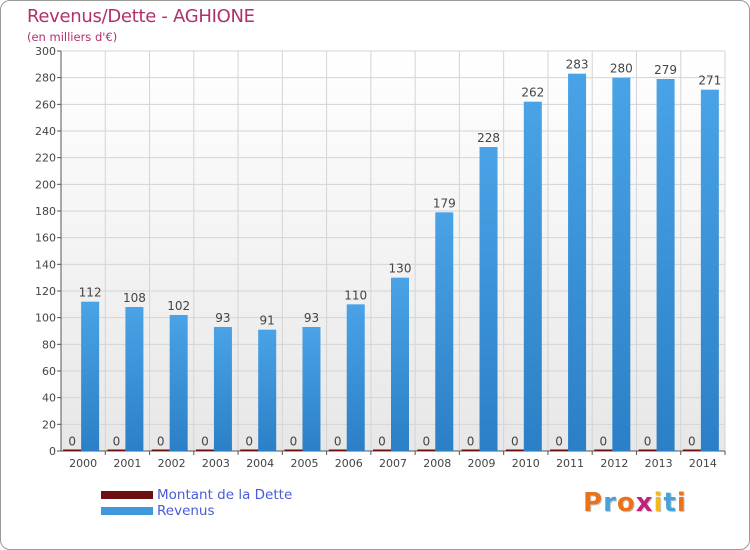 The image size is (750, 550). What do you see at coordinates (621, 69) in the screenshot?
I see `data-label-revenus: 280` at bounding box center [621, 69].